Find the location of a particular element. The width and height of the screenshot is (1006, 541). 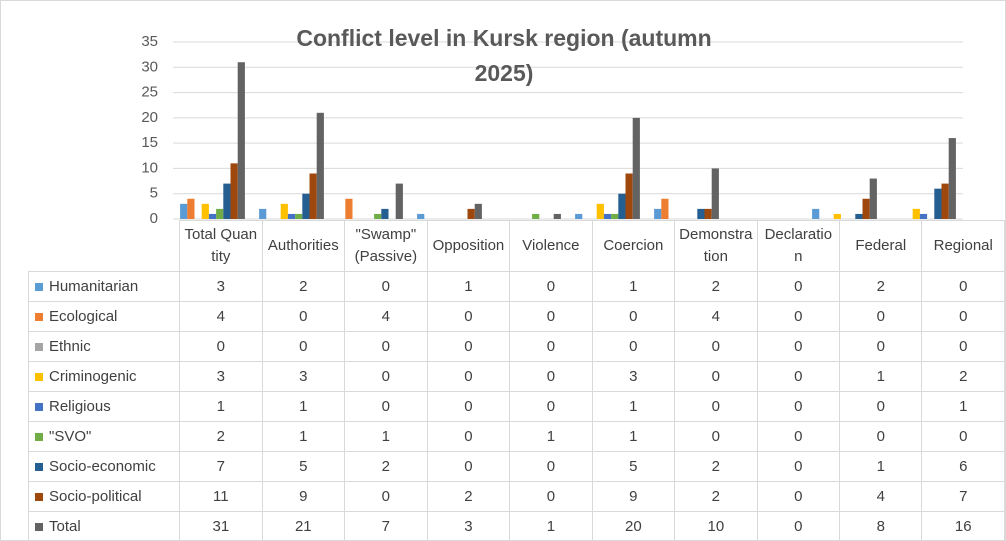

table-row: Criminogenic 3 3 0 0 0 3 0 0 1 2 is located at coordinates (516, 376).